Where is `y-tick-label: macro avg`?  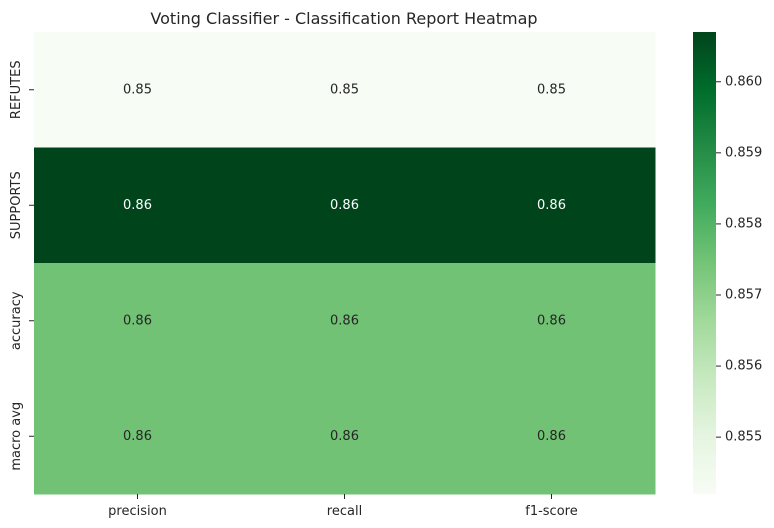
y-tick-label: macro avg is located at coordinates (16, 436).